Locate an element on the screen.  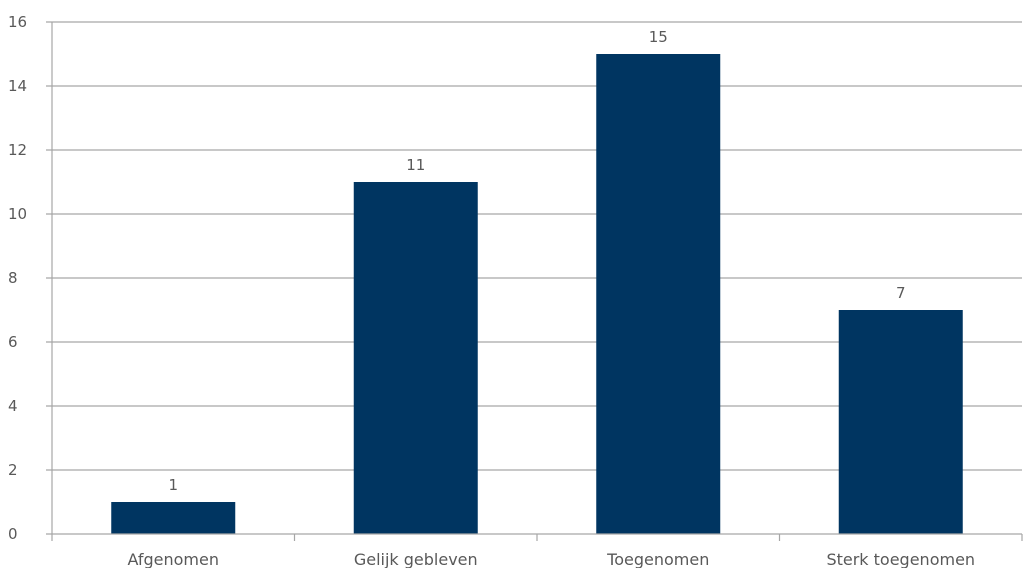
bar-value-label: 15 is located at coordinates (658, 37).